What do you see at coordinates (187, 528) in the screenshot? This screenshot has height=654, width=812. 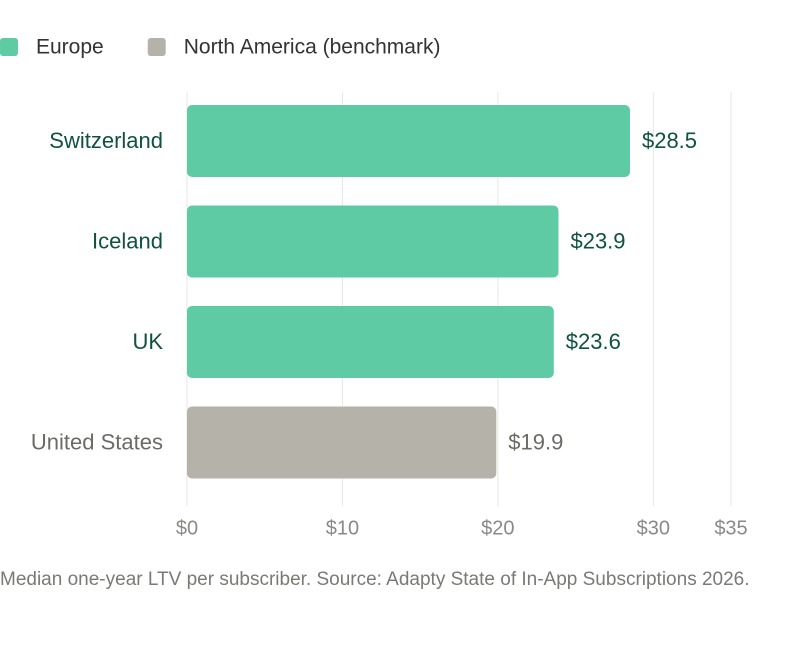 I see `x-tick-label: $0` at bounding box center [187, 528].